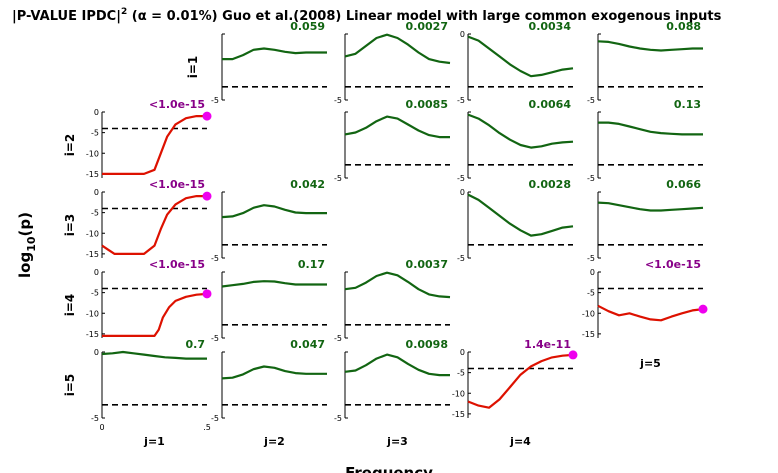 Image resolution: width=778 pixels, height=473 pixels. Describe the element at coordinates (520, 441) in the screenshot. I see `column-label-j4: j=4` at that location.